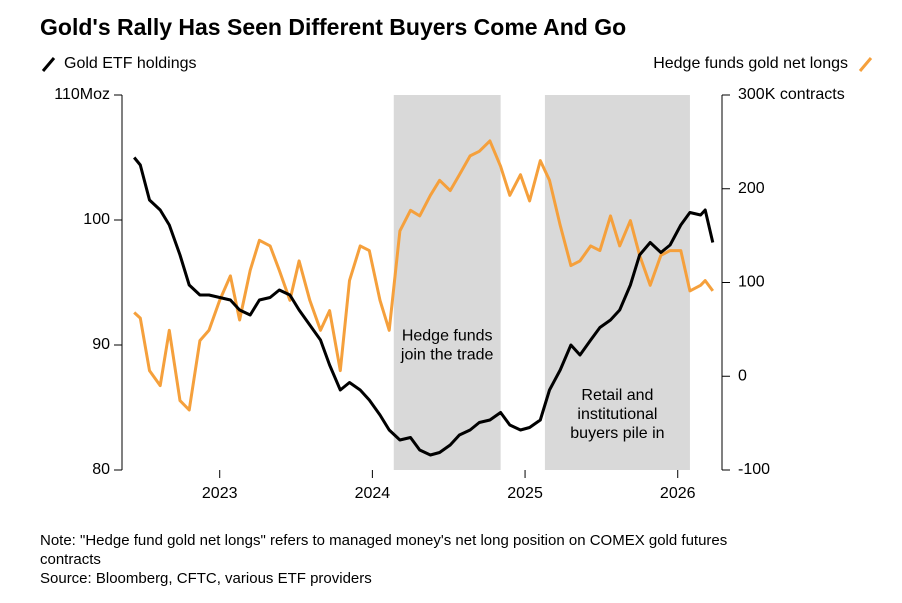 The width and height of the screenshot is (902, 603). Describe the element at coordinates (617, 395) in the screenshot. I see `annotation: Retail and` at that location.